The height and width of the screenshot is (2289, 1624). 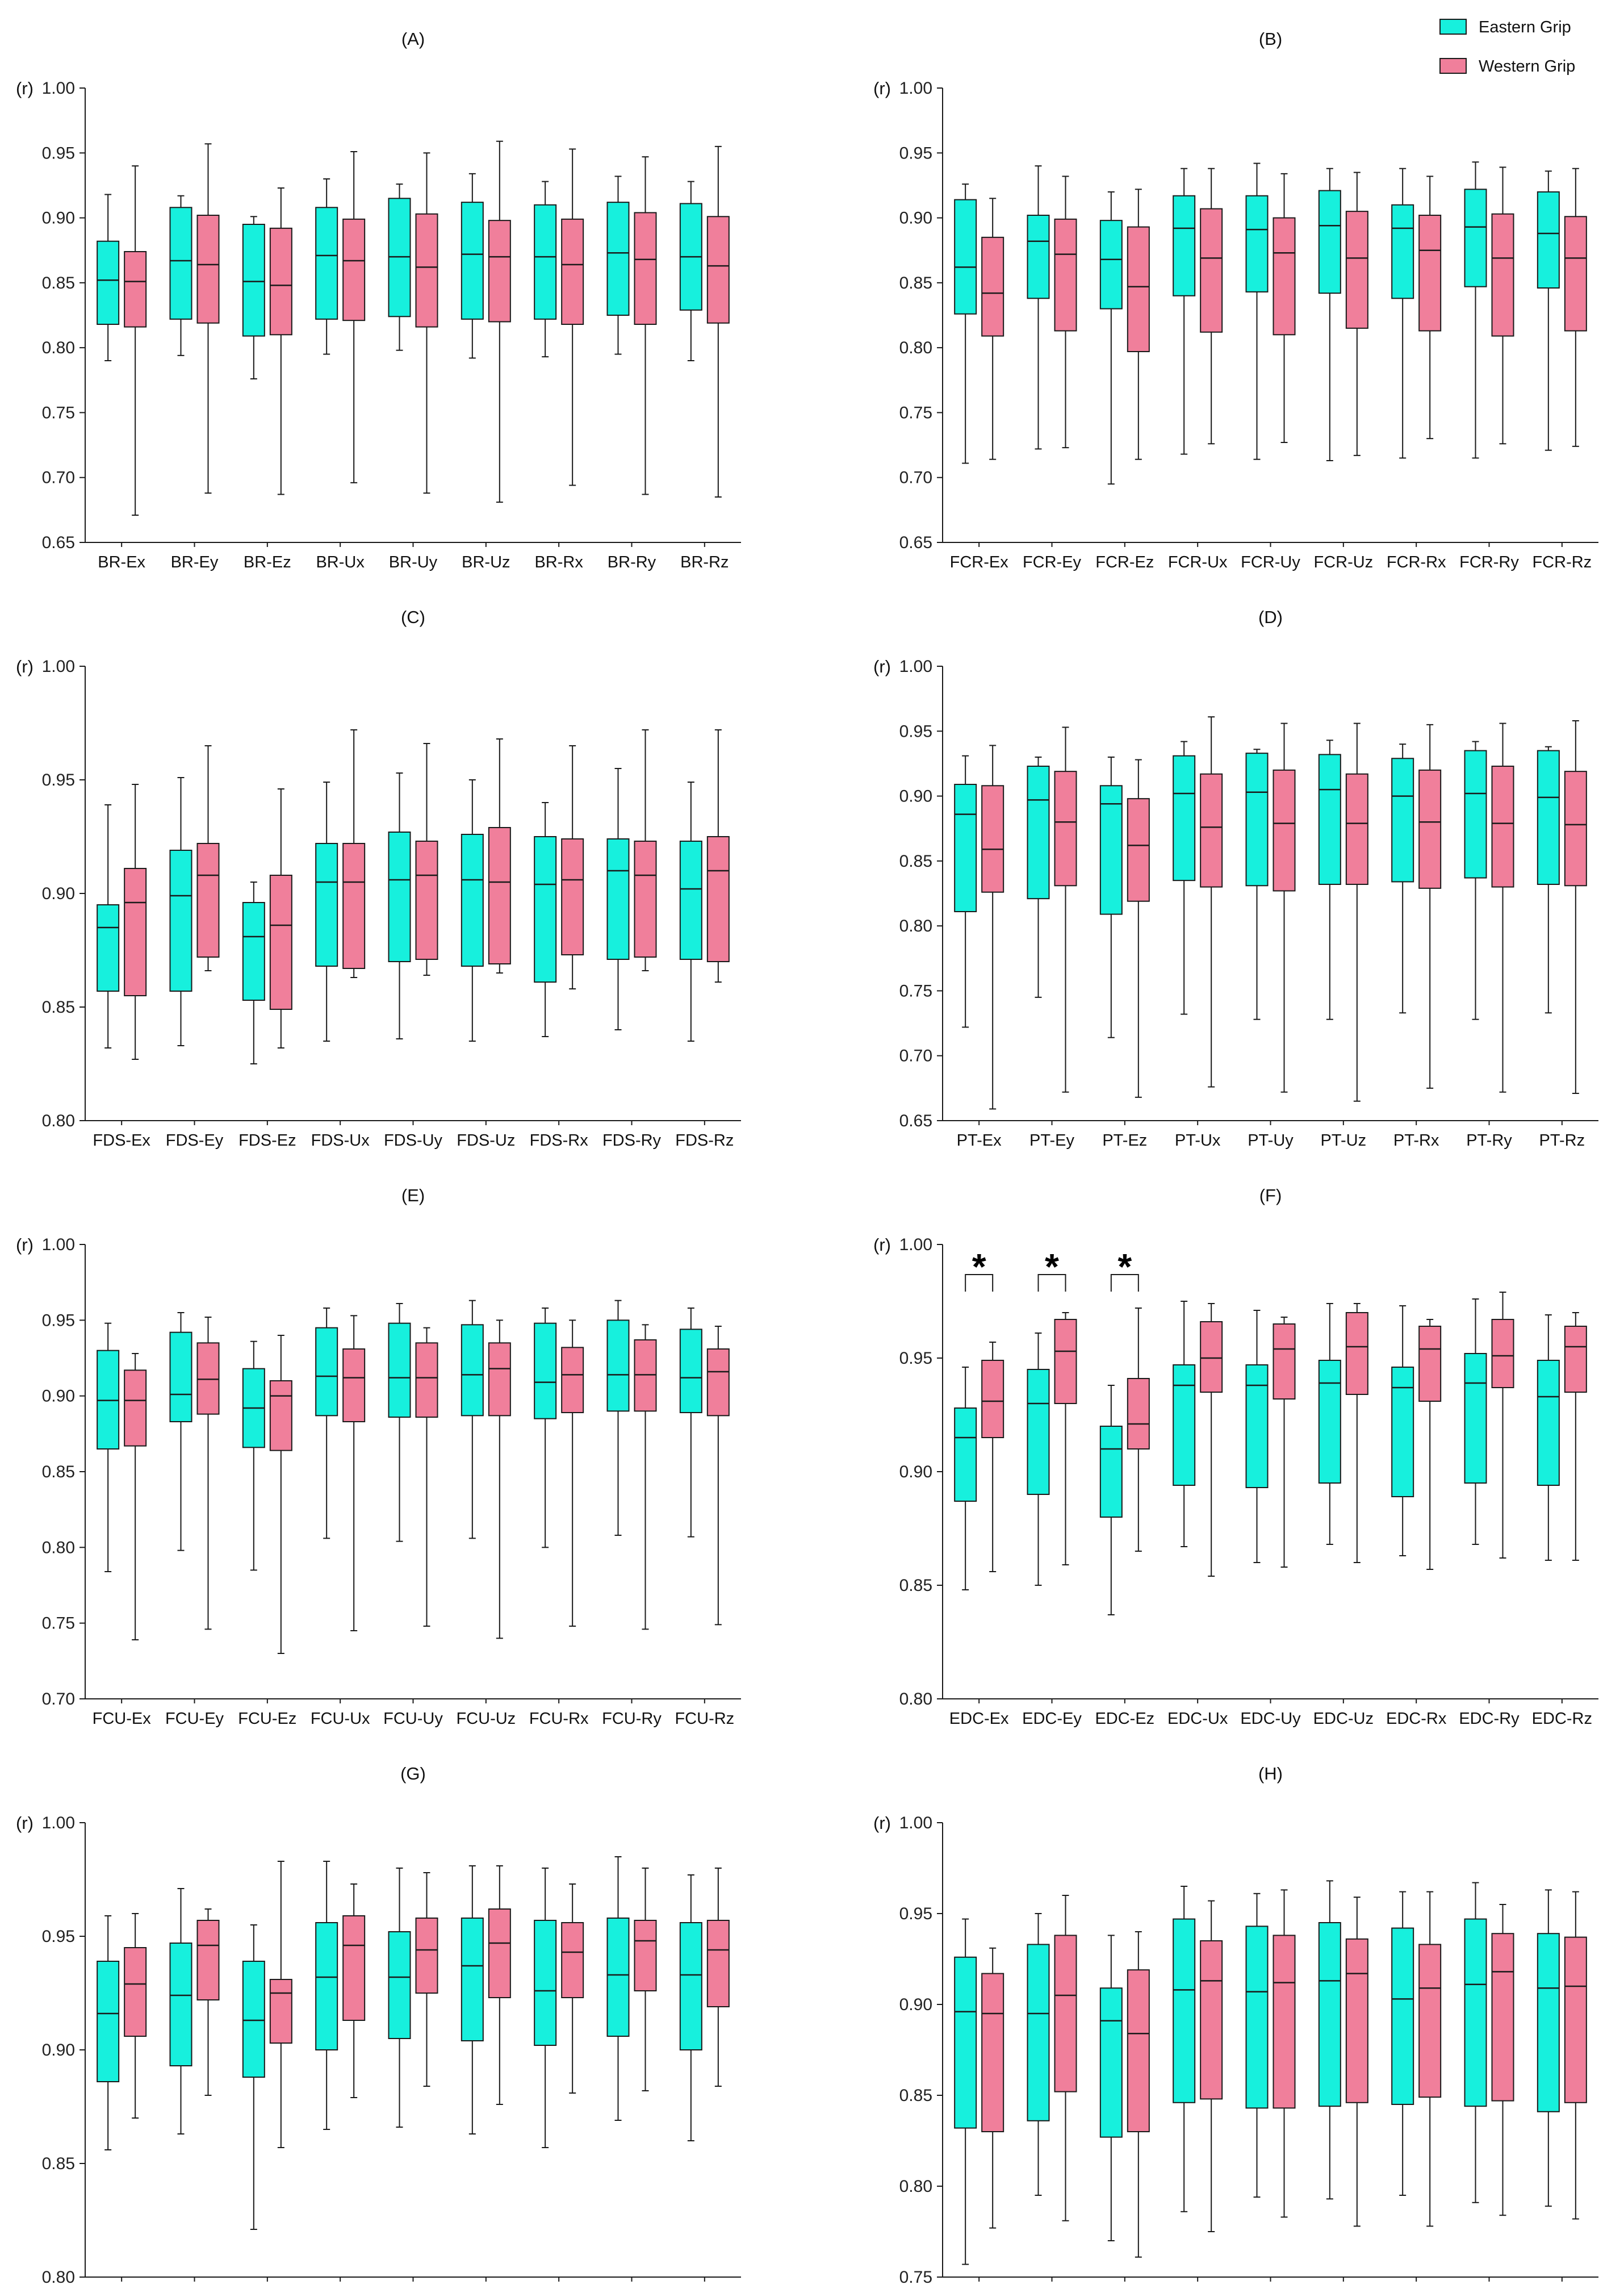 I want to click on box-western-ecu-ey, so click(x=1065, y=2058).